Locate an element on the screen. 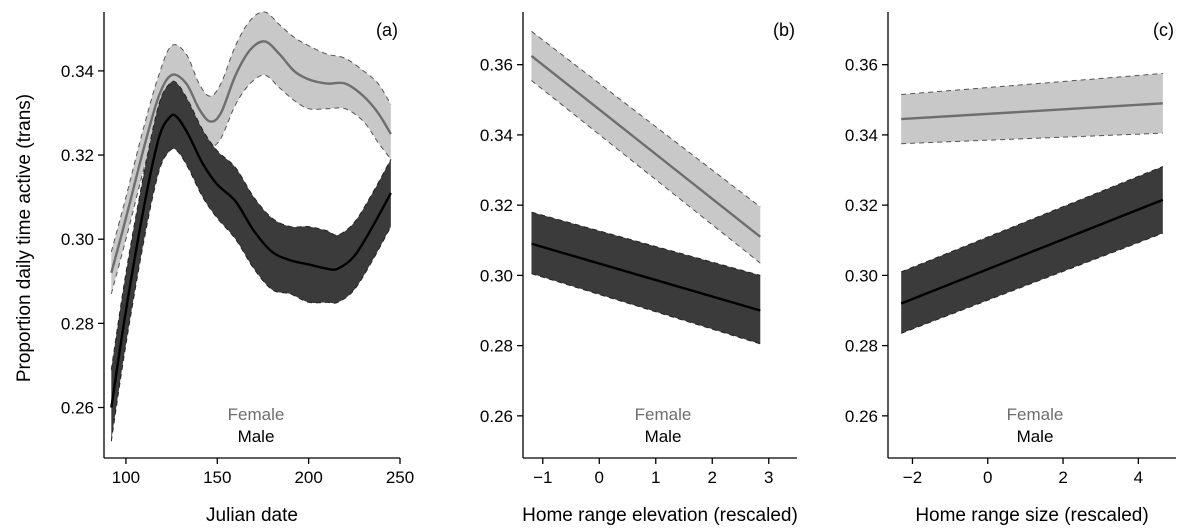 This screenshot has height=529, width=1184. x-tick-label: 250 is located at coordinates (400, 477).